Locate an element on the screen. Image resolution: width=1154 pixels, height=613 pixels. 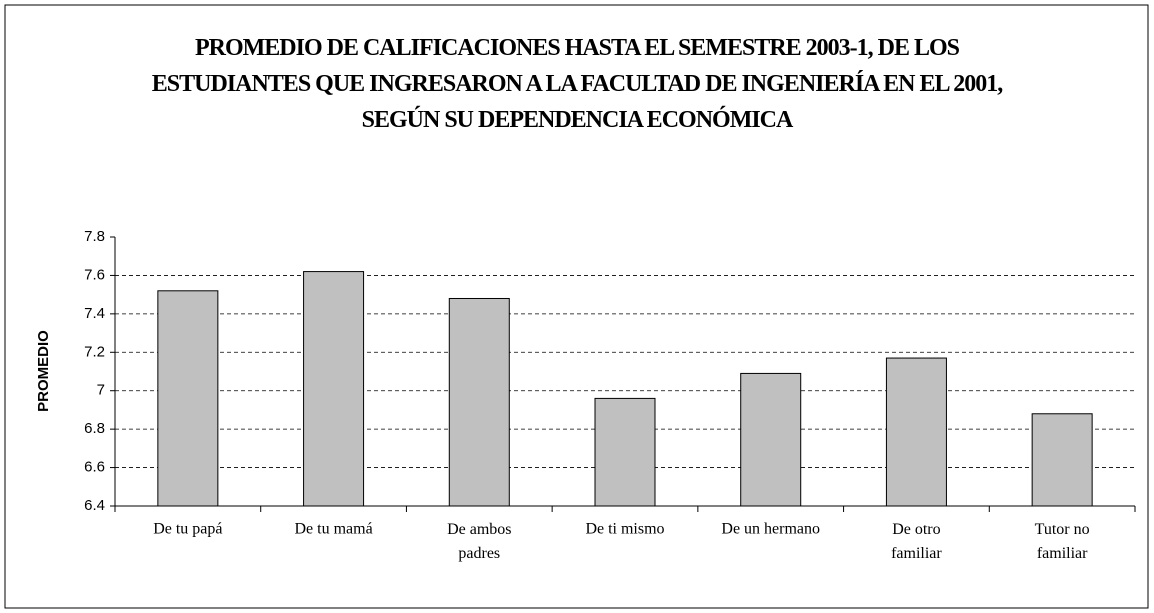
x-tick-label: De tu mamá is located at coordinates (333, 529).